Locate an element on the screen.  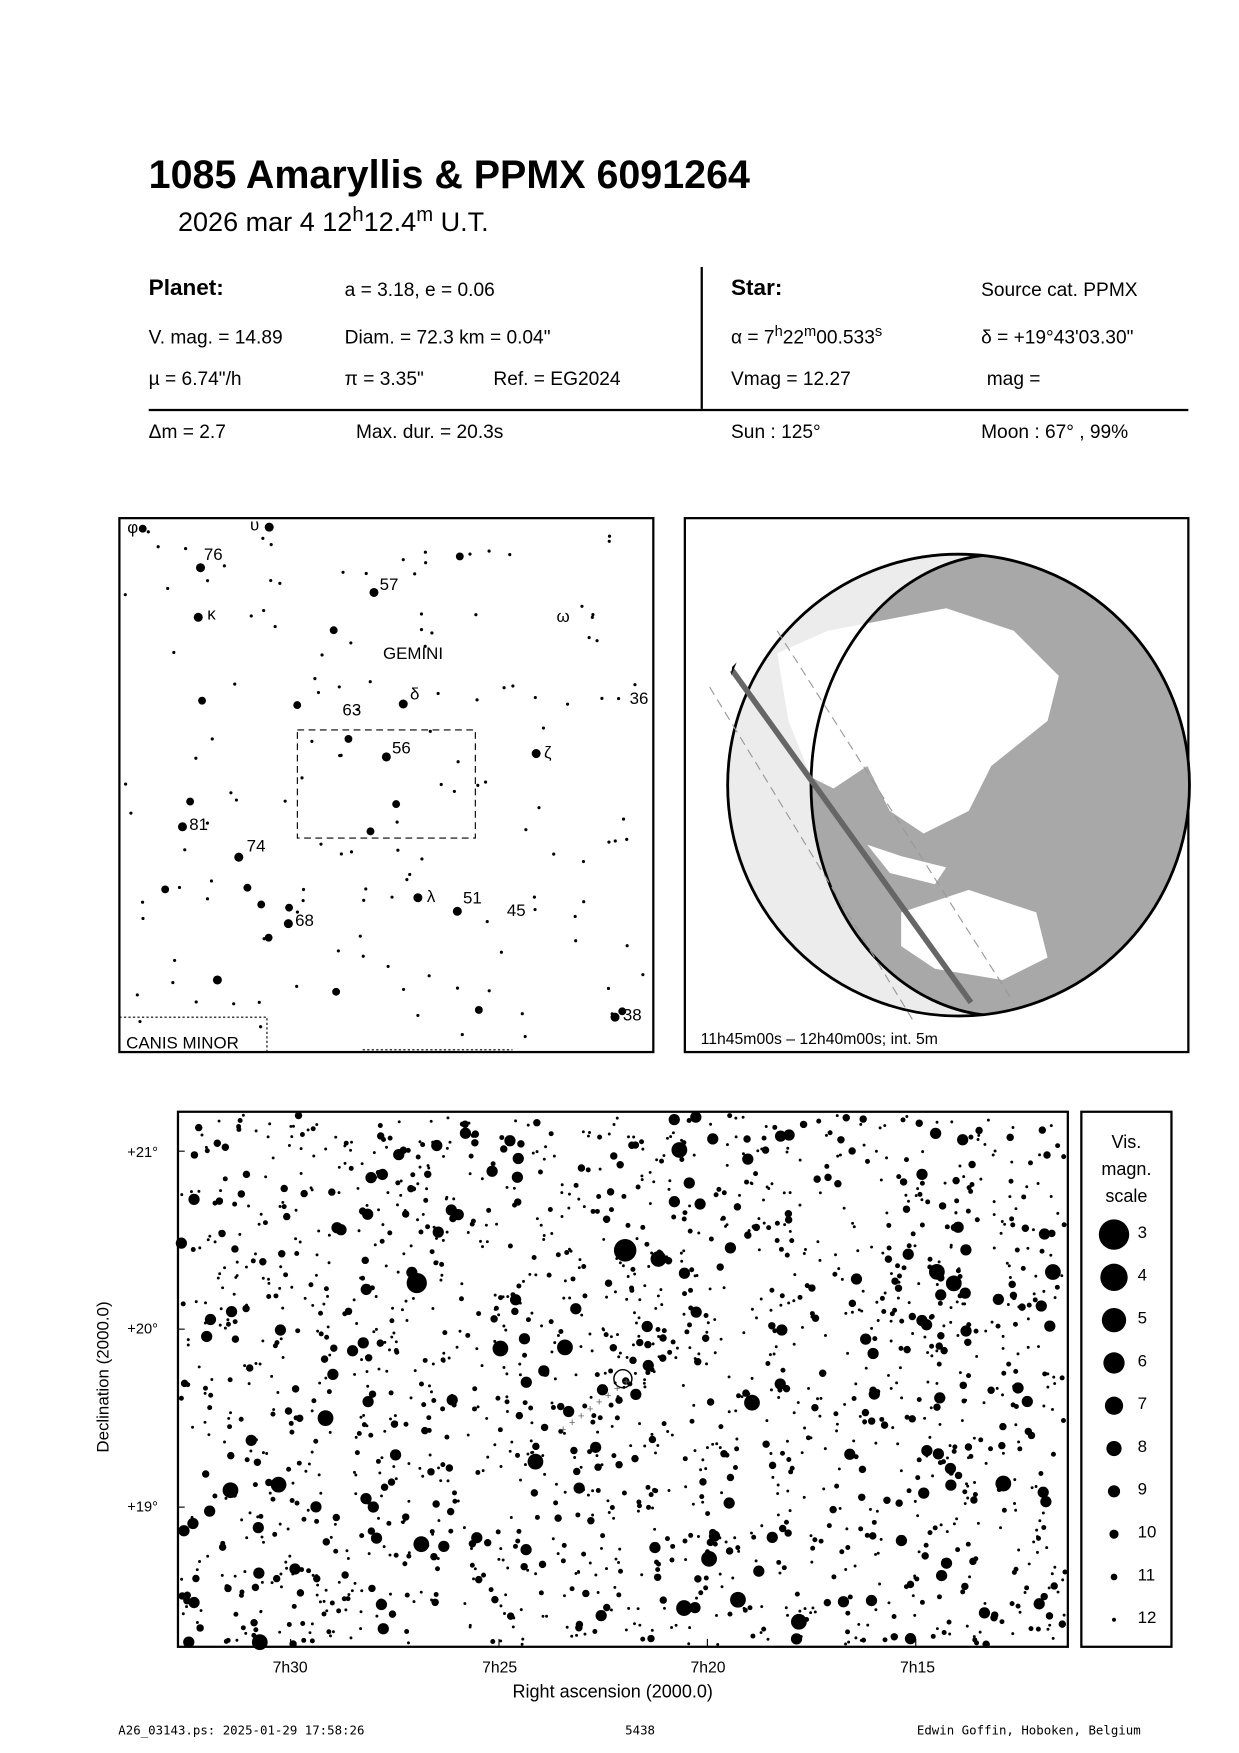
xtick-label: 7h20 is located at coordinates (708, 1667).